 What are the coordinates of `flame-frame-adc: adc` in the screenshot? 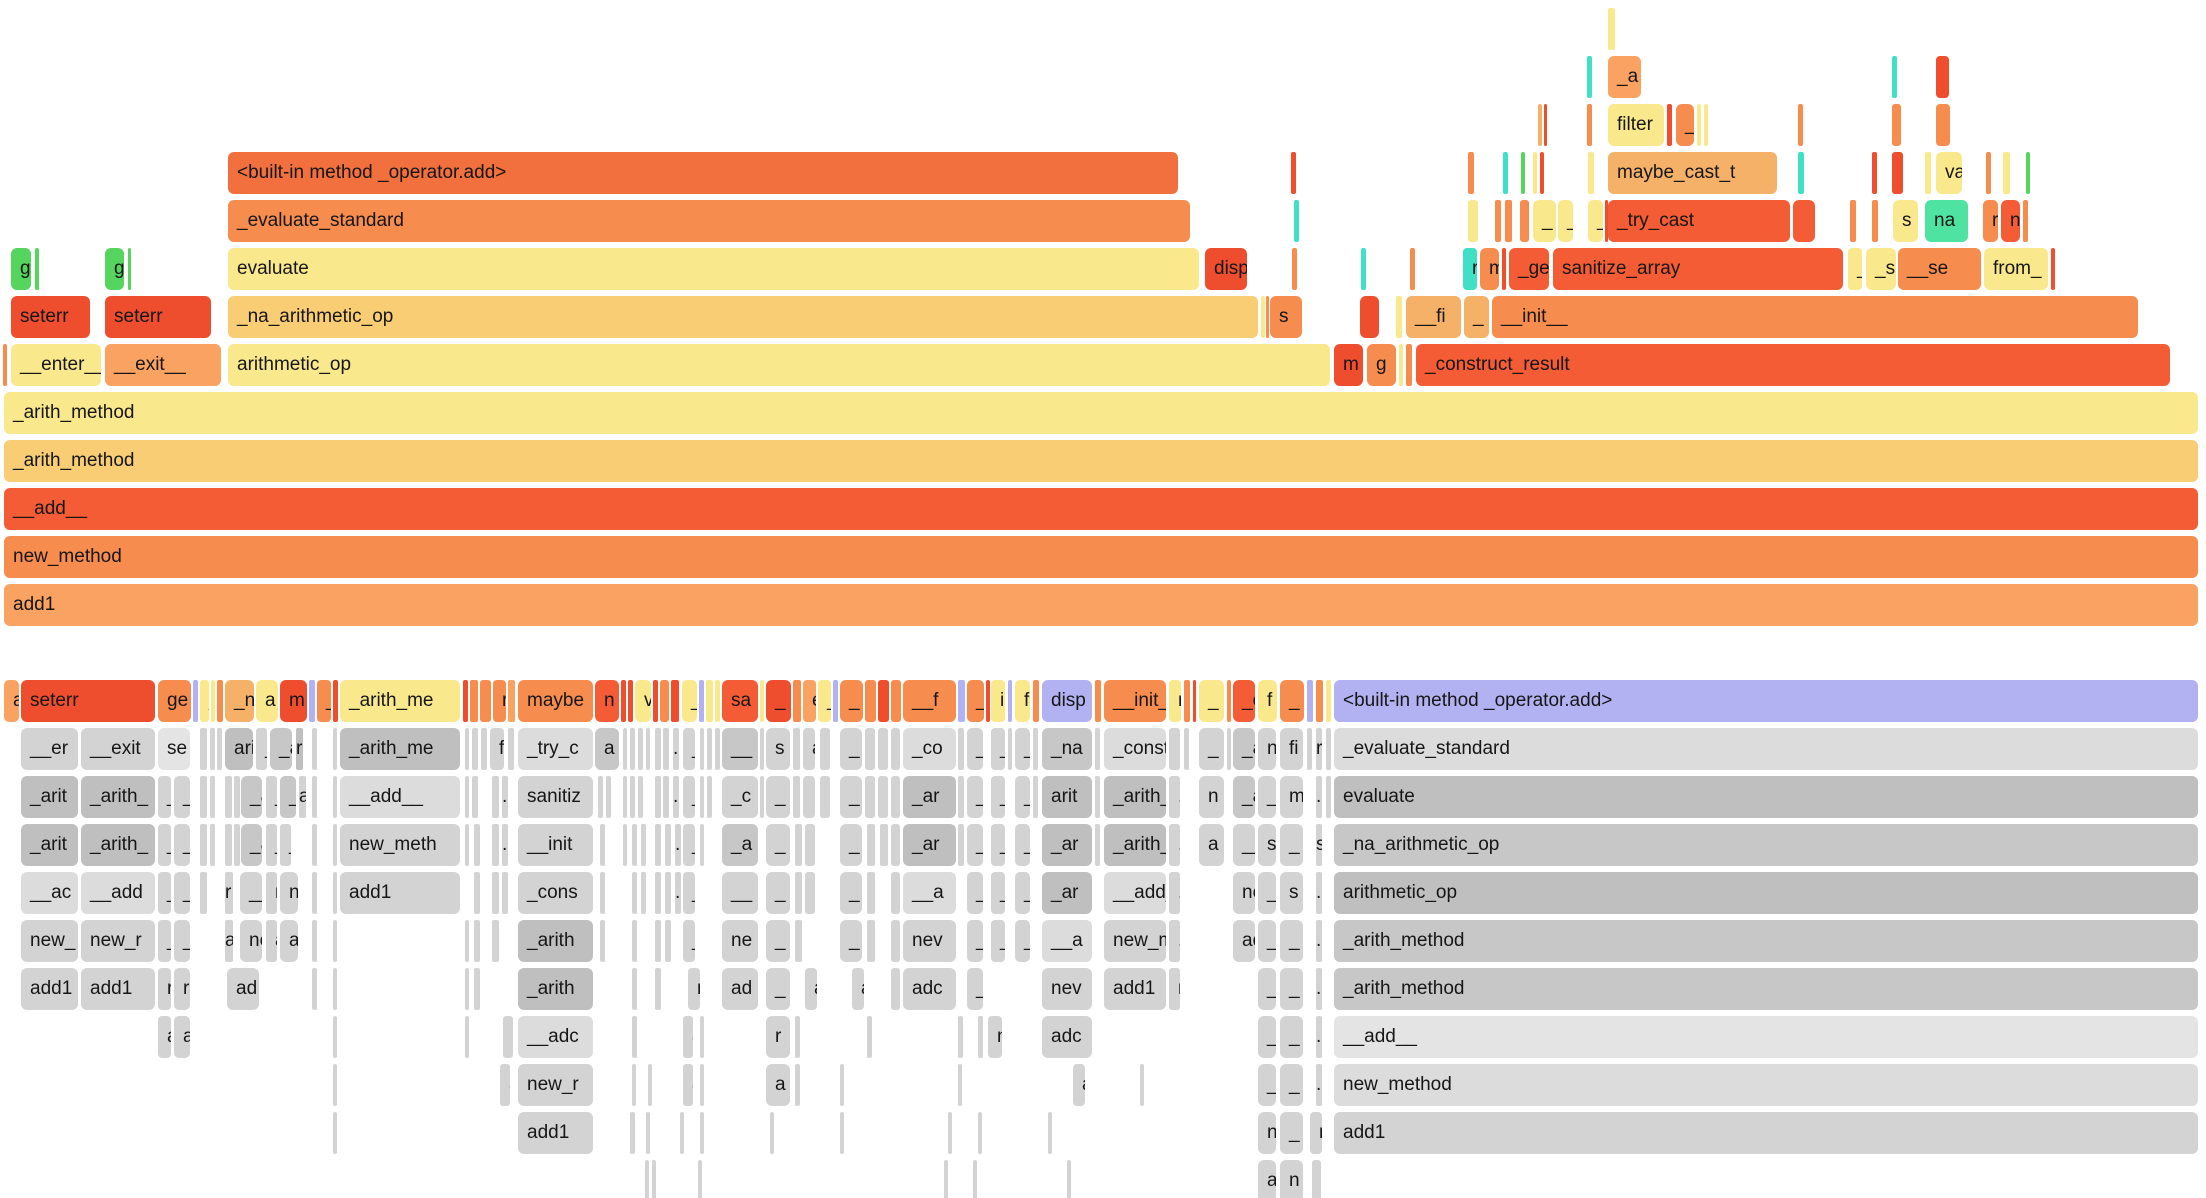 It's located at (1067, 1037).